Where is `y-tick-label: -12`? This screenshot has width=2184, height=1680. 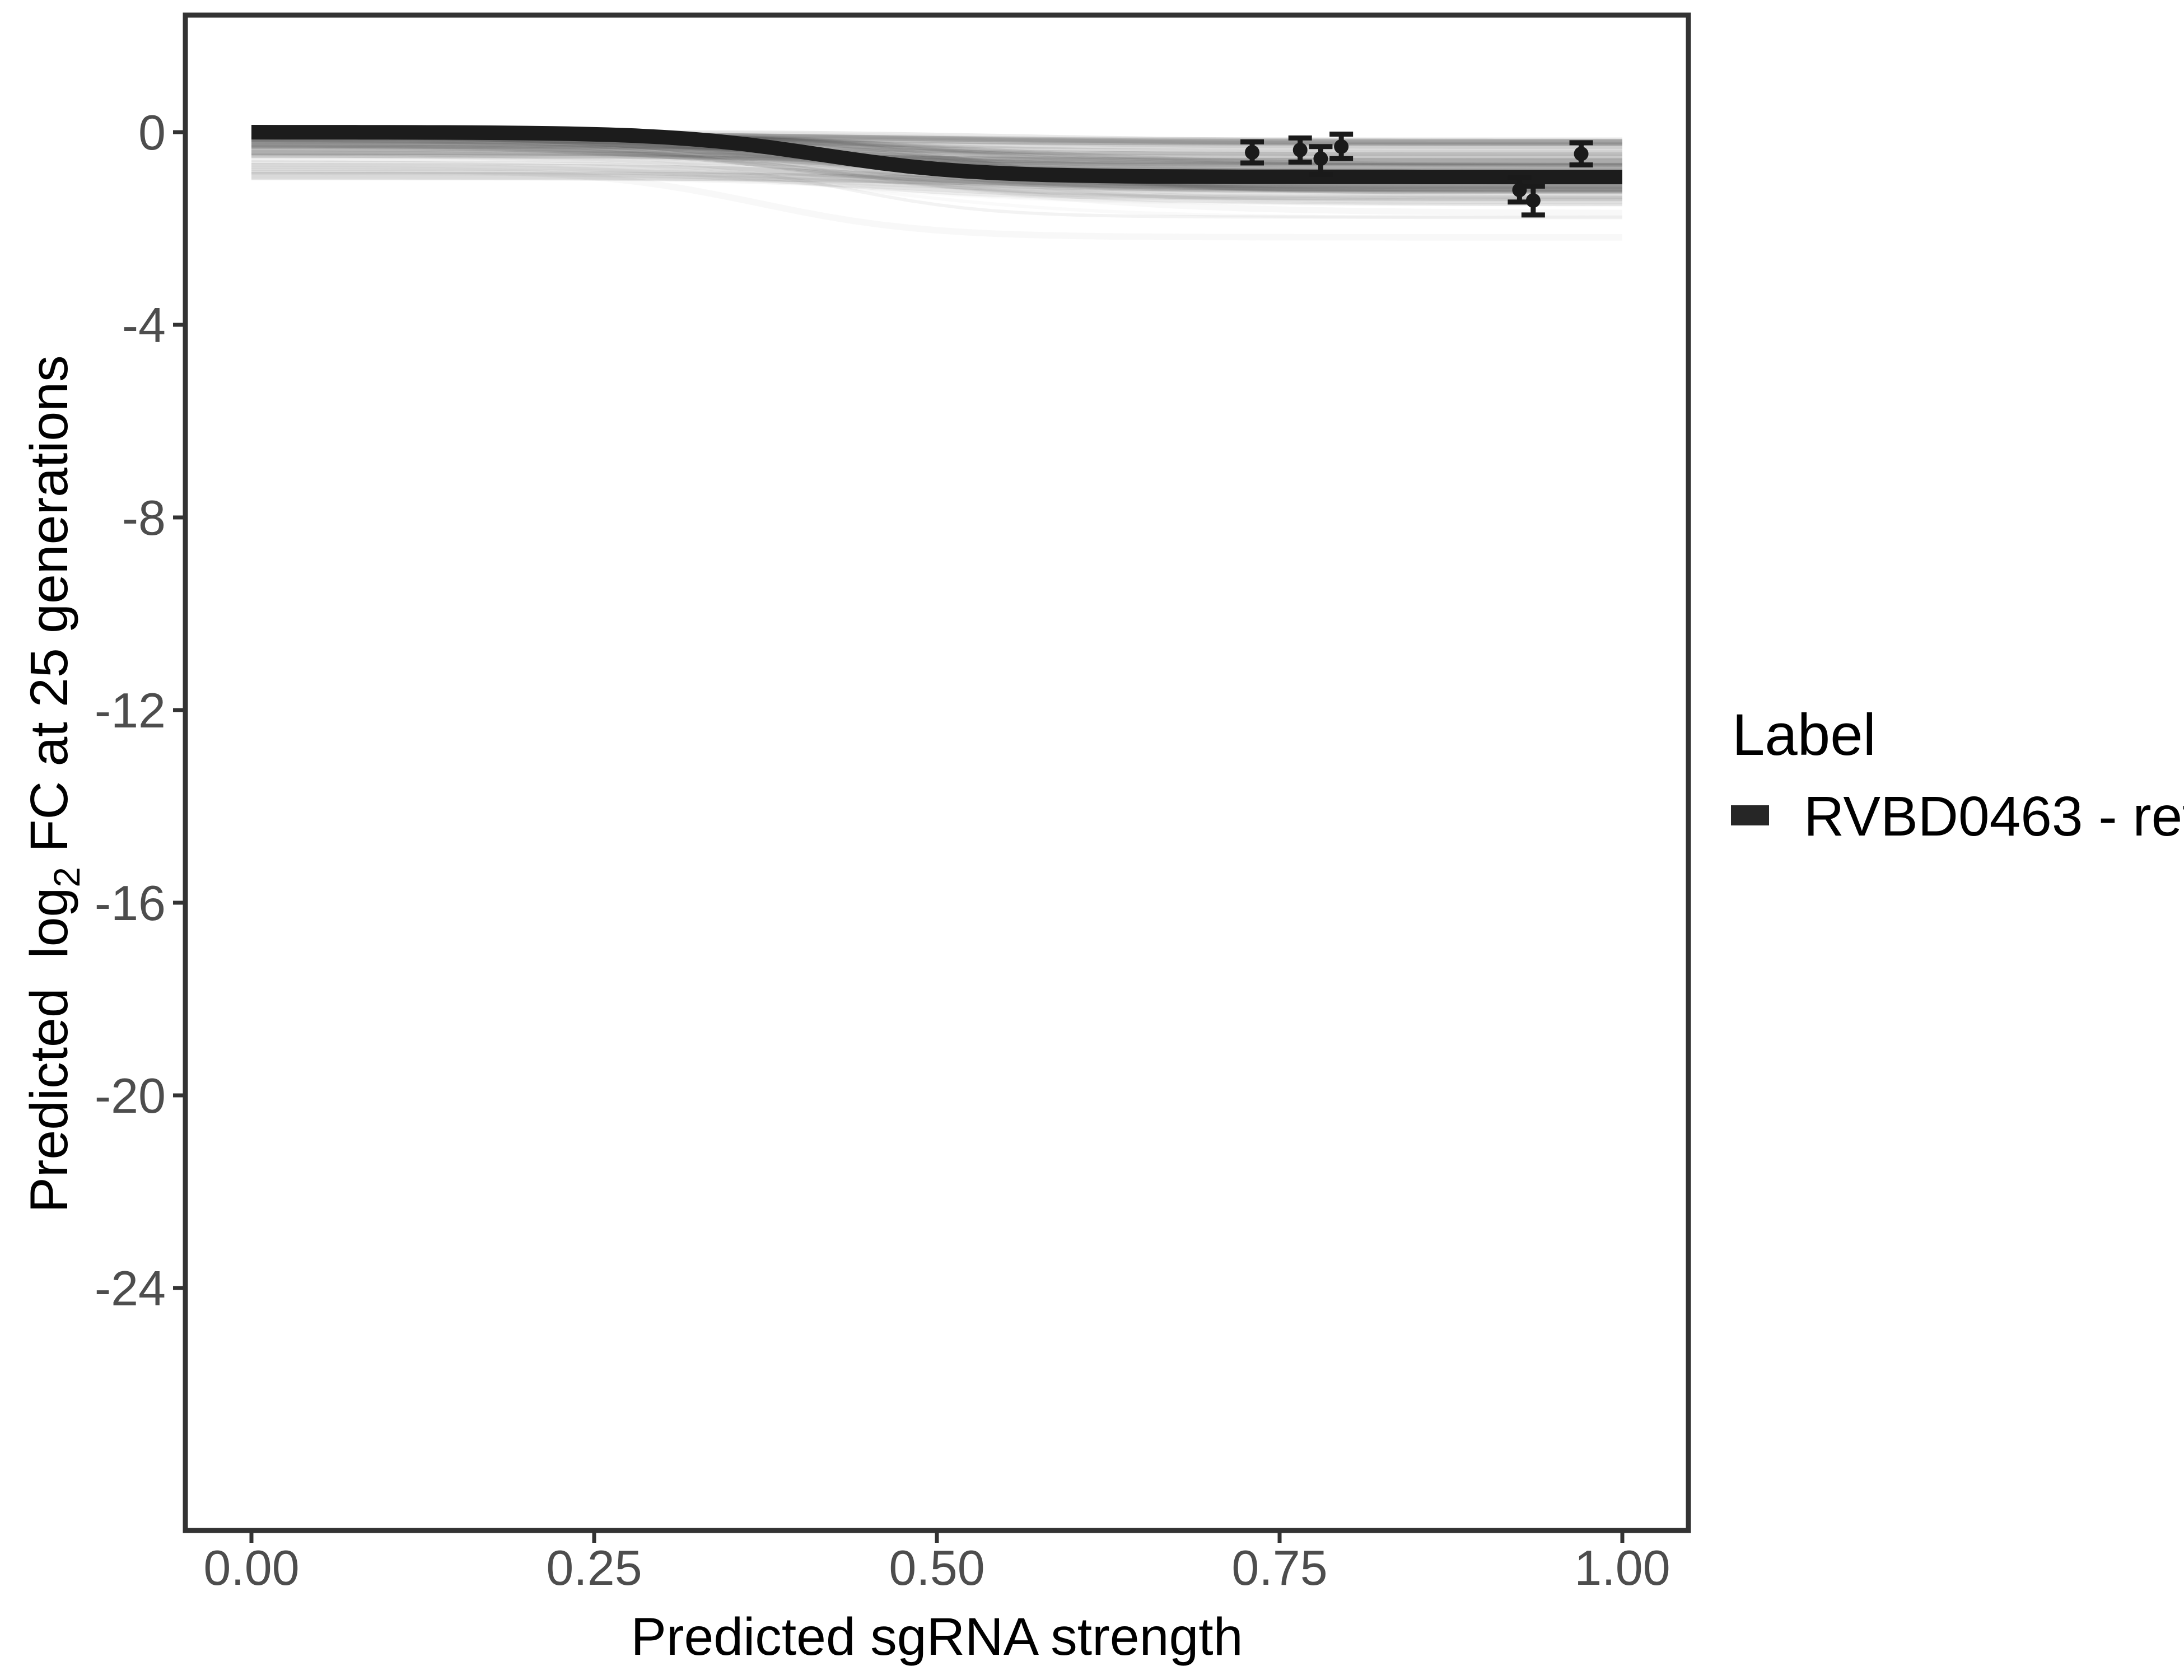 y-tick-label: -12 is located at coordinates (131, 711).